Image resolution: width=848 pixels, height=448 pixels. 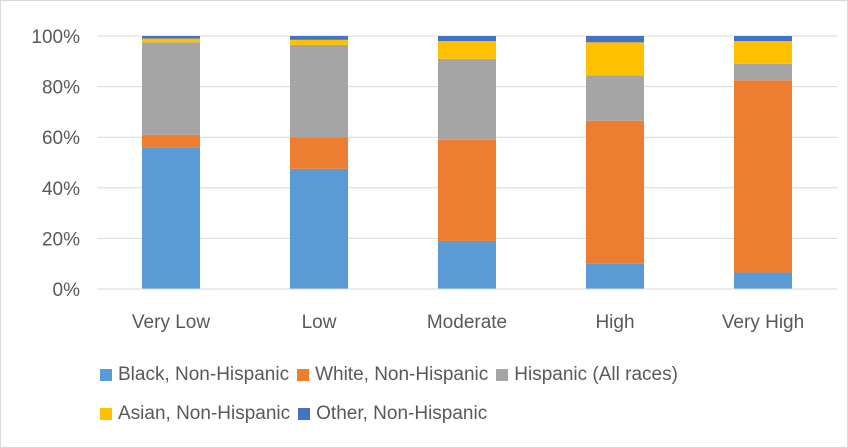 I want to click on legend-item: Hispanic (All races), so click(x=587, y=375).